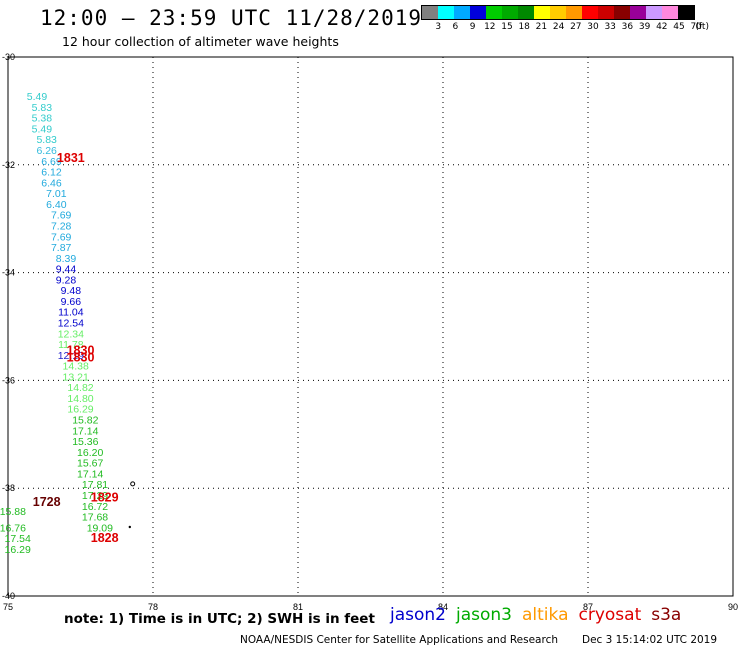 This screenshot has height=650, width=740. Describe the element at coordinates (662, 27) in the screenshot. I see `legend-tick-label: 42` at that location.